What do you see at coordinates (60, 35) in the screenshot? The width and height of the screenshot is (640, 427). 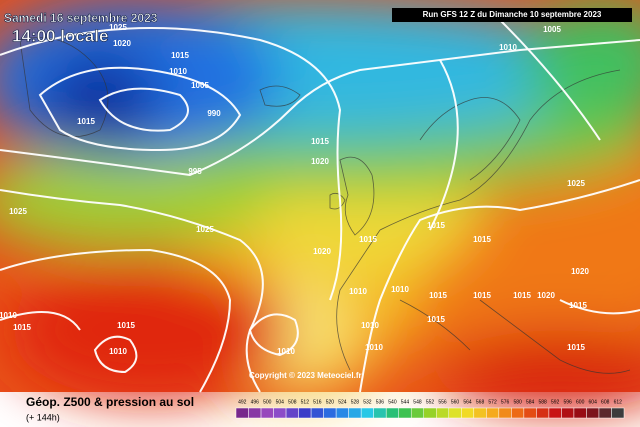 I see `map-time: 14:00 locale` at bounding box center [60, 35].